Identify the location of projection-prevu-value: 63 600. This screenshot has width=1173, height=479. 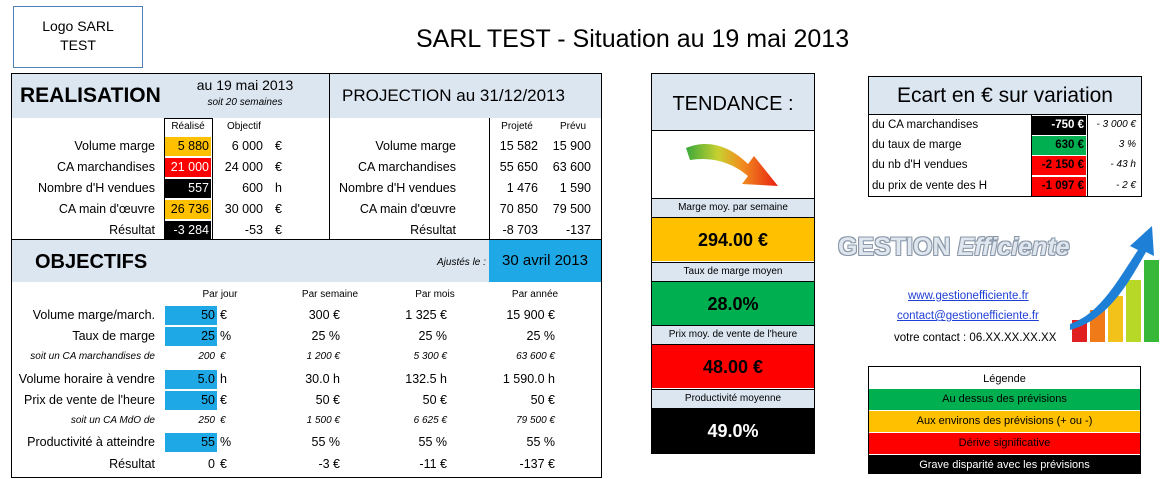
(571, 167).